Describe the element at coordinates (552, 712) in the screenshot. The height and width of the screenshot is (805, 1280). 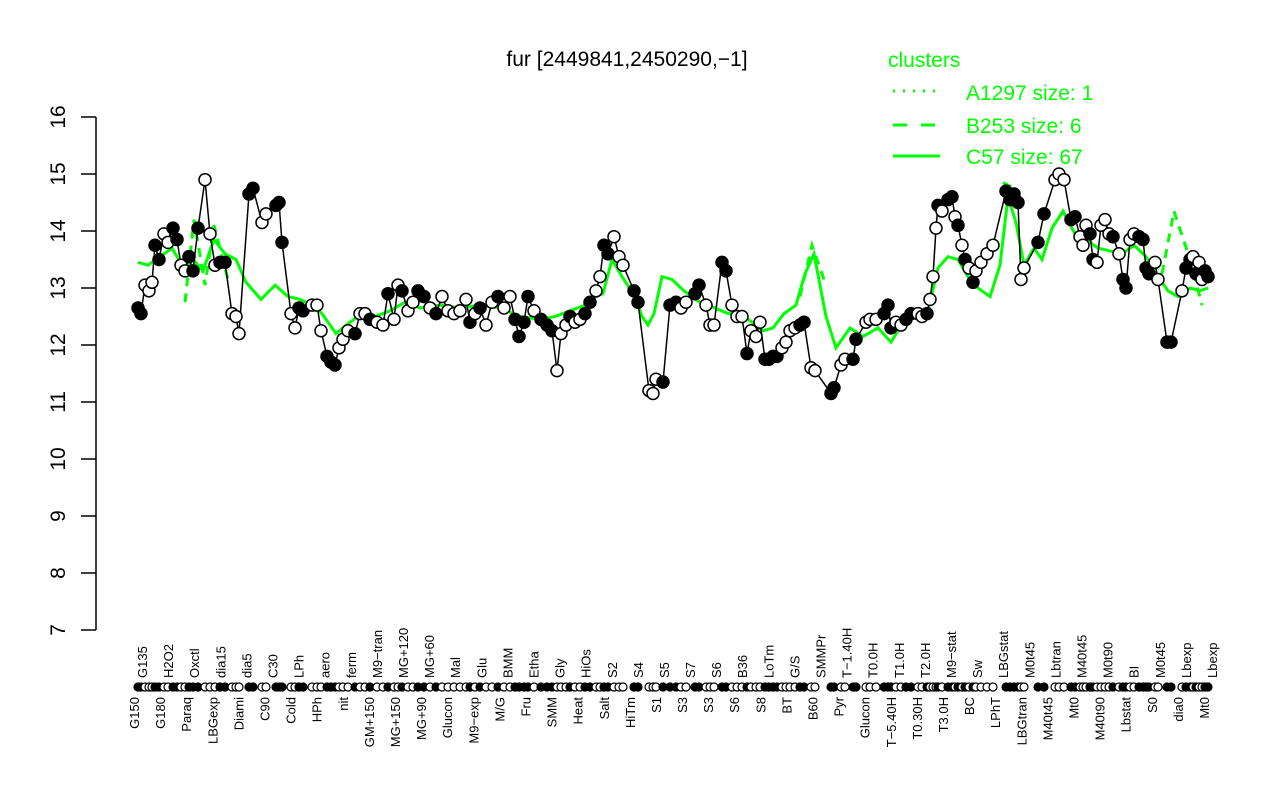
I see `x-tick-label: SMM` at that location.